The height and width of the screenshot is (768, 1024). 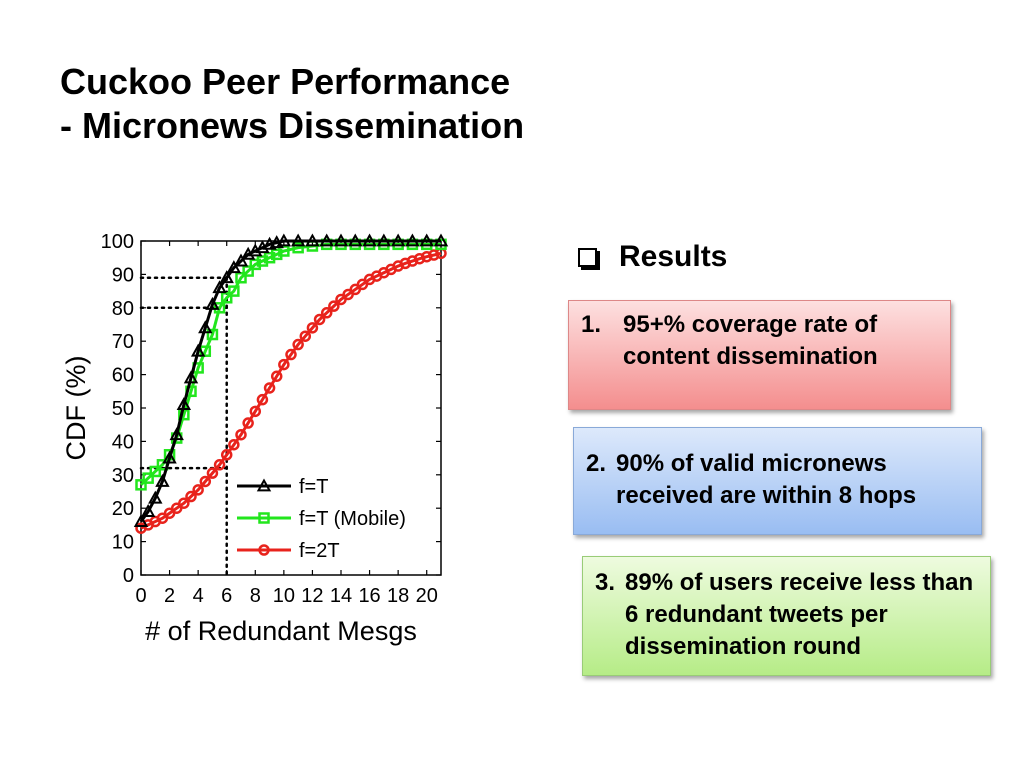 I want to click on x-tick-label: 20, so click(x=427, y=596).